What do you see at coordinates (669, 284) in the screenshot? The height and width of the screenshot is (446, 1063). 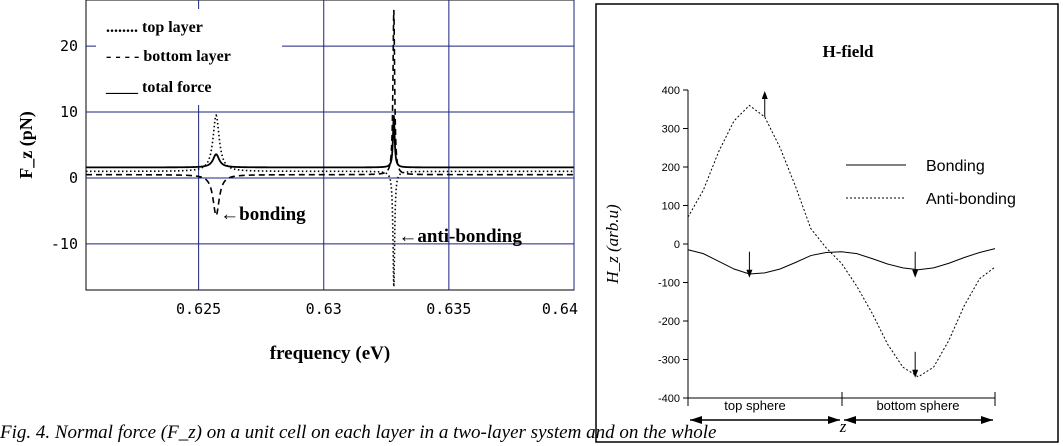 I see `right-y-tick-label: -100` at bounding box center [669, 284].